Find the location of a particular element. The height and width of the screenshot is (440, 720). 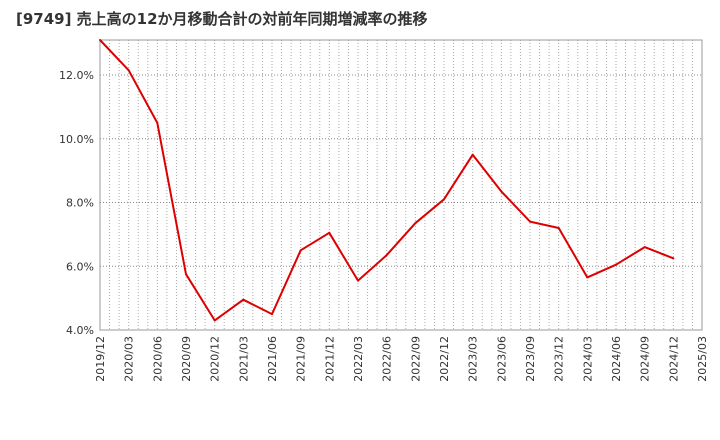

x-tick-label: 2024/09 is located at coordinates (645, 359).